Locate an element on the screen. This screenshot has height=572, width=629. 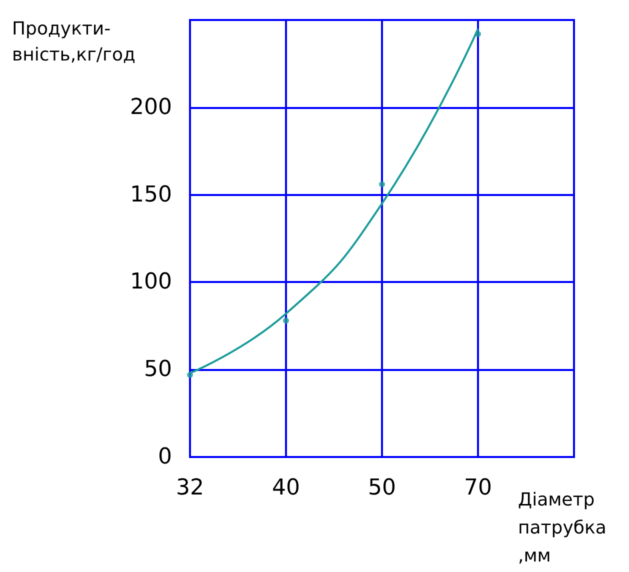
x-tick-label: 70 is located at coordinates (478, 488).